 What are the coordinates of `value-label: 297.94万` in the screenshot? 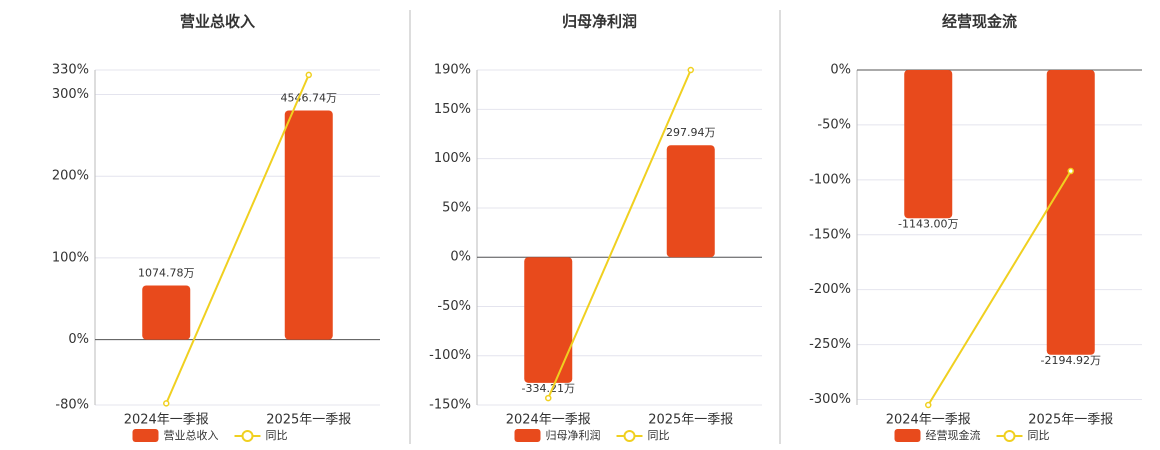 It's located at (691, 132).